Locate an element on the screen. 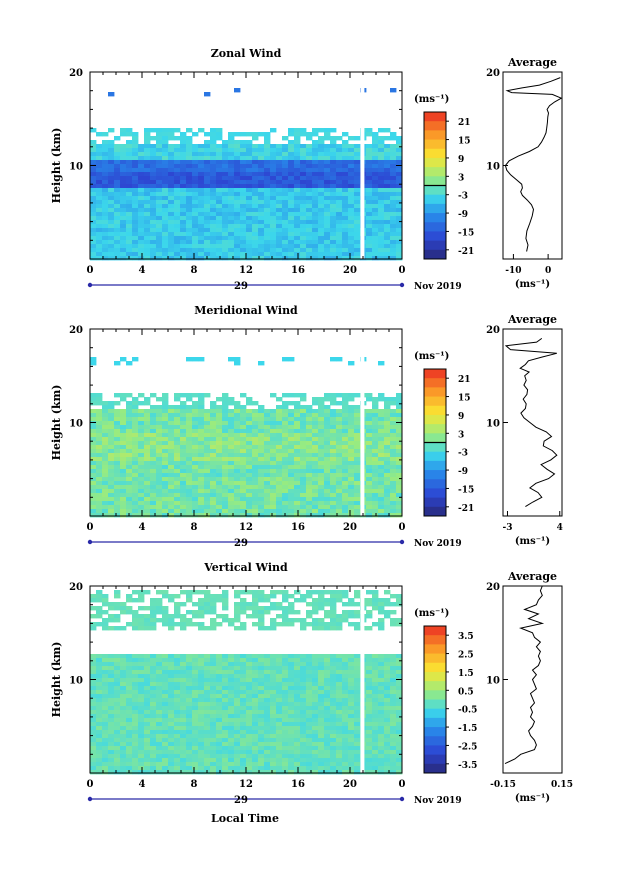  profile-x-tick-label: -0.15 is located at coordinates (503, 785).